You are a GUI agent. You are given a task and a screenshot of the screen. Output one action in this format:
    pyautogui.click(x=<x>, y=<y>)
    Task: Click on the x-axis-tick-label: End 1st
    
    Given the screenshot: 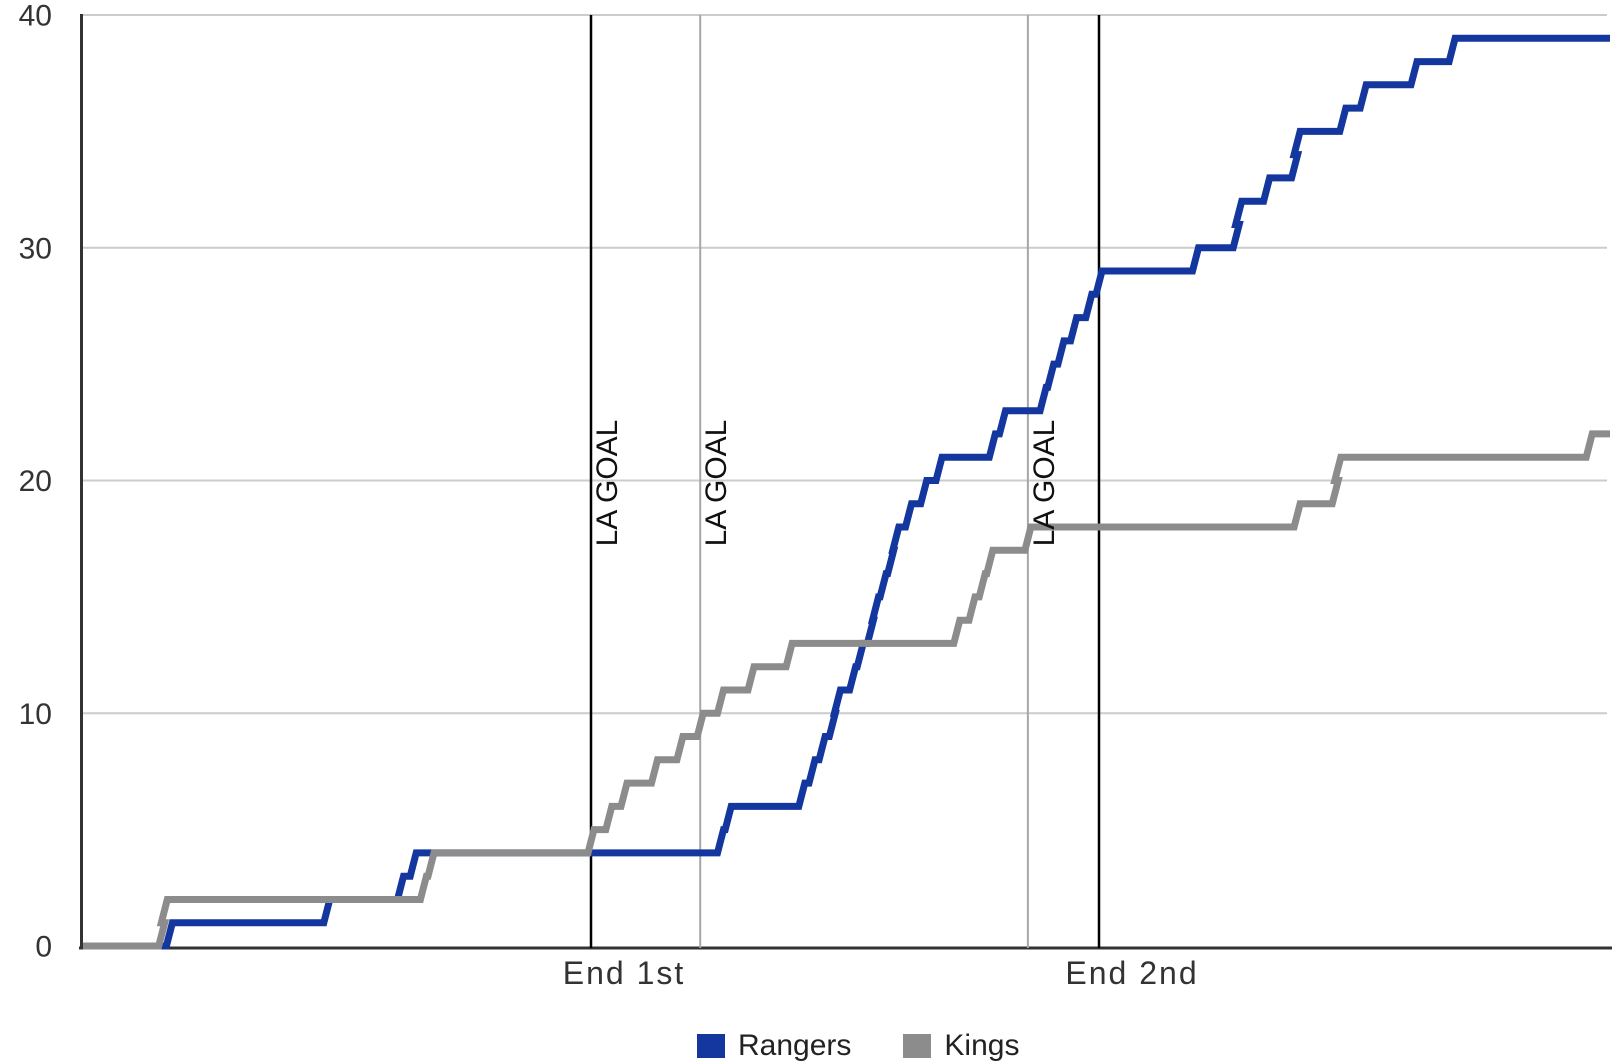 What is the action you would take?
    pyautogui.click(x=624, y=973)
    